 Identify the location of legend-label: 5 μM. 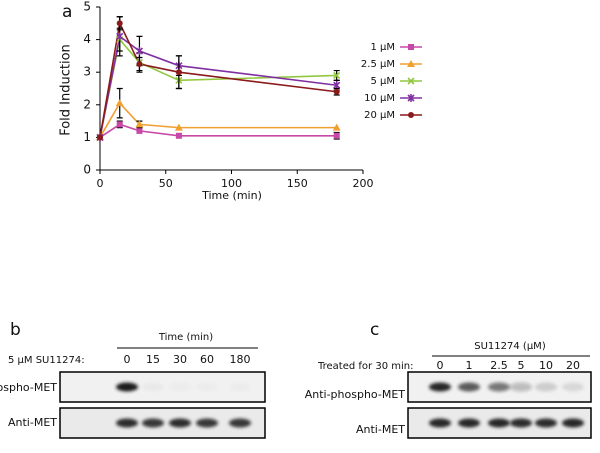
(382, 81).